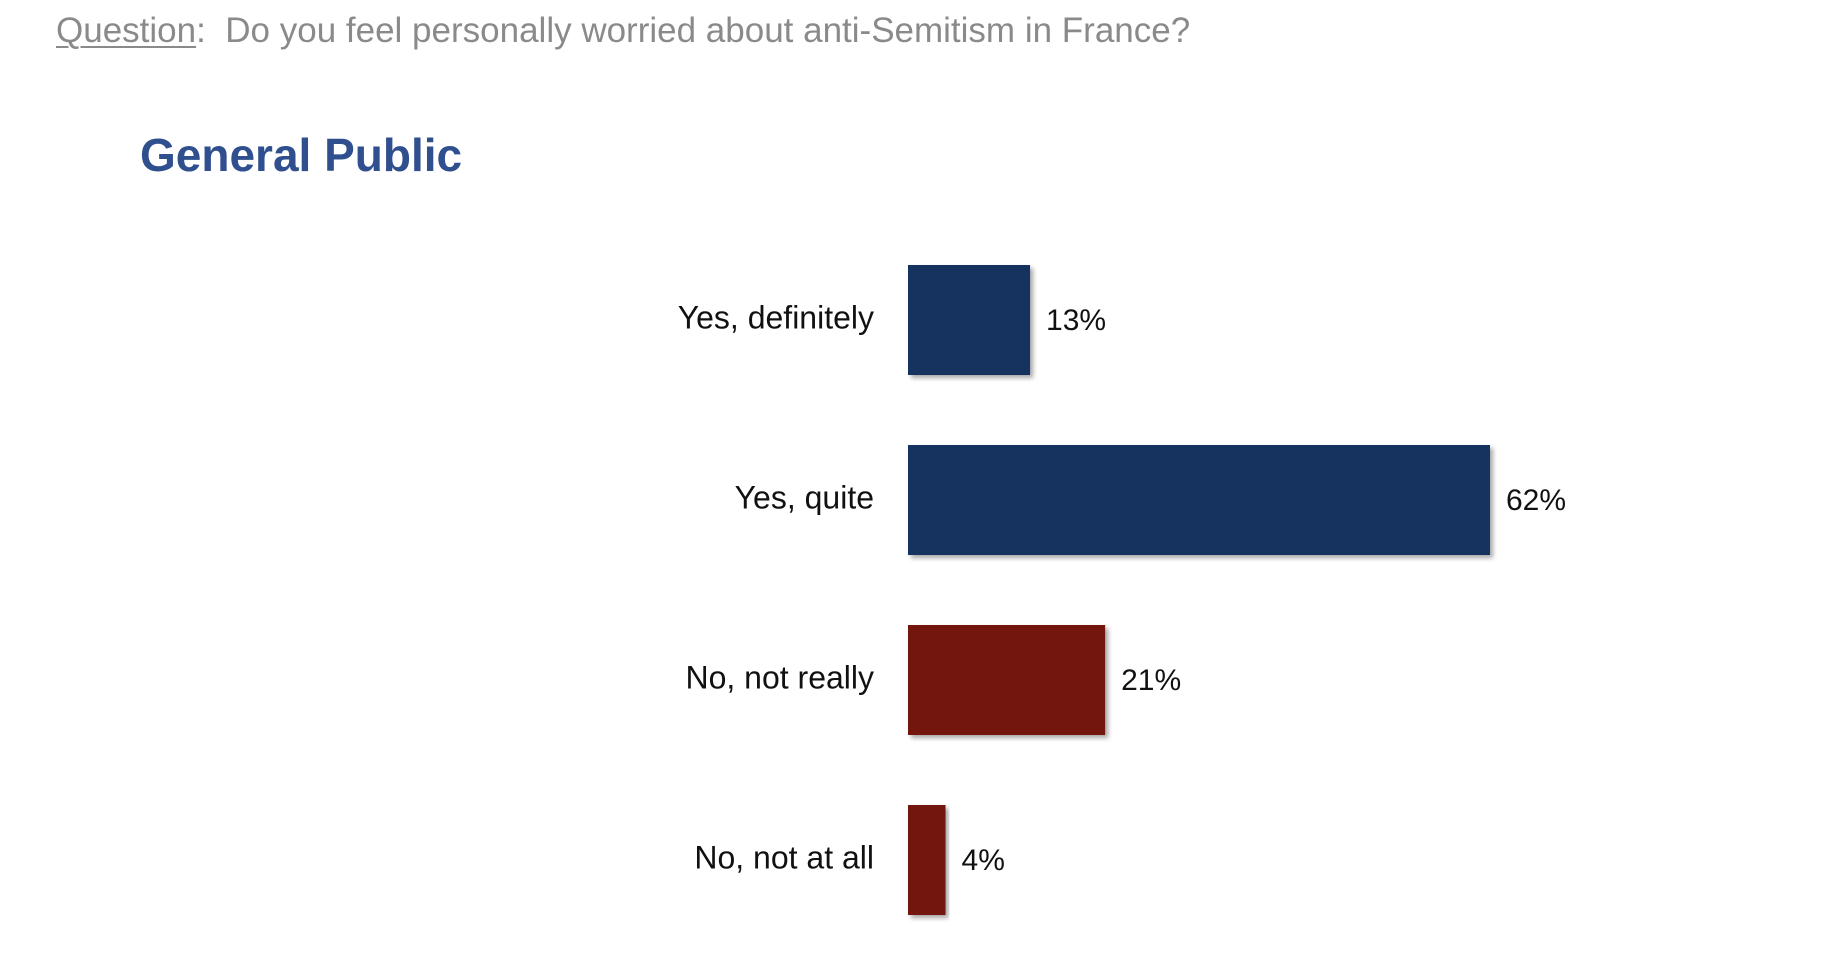 The image size is (1822, 954). What do you see at coordinates (804, 497) in the screenshot?
I see `category-label-1: Yes, quite` at bounding box center [804, 497].